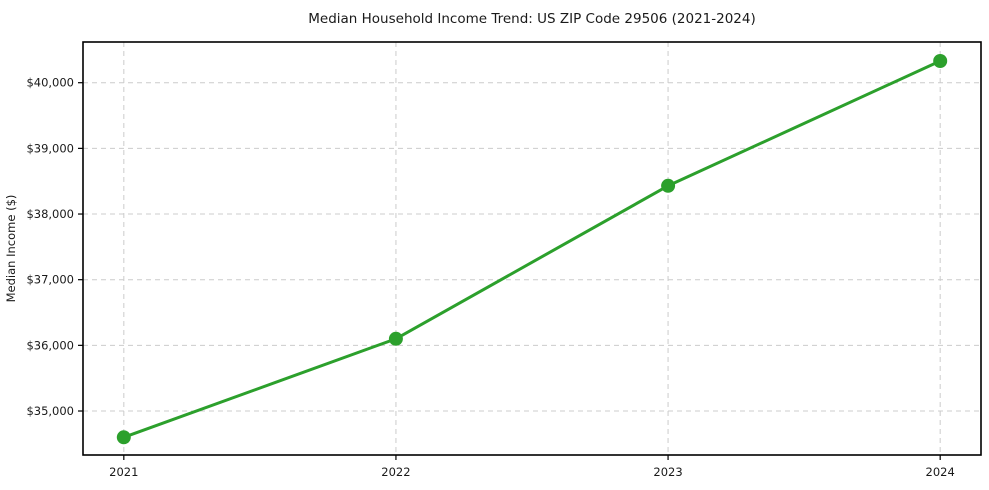  What do you see at coordinates (668, 185) in the screenshot?
I see `data-point-2023` at bounding box center [668, 185].